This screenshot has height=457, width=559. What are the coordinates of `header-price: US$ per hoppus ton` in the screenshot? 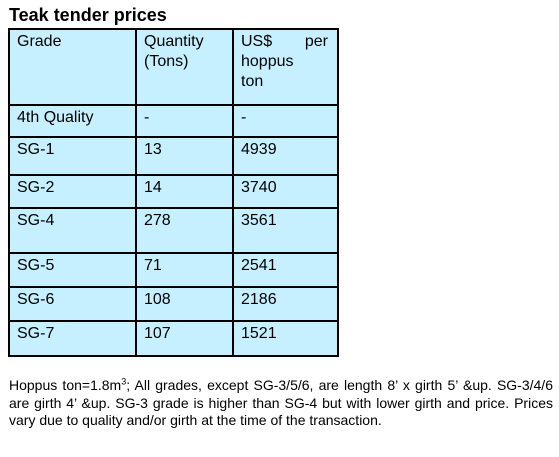 It's located at (285, 67).